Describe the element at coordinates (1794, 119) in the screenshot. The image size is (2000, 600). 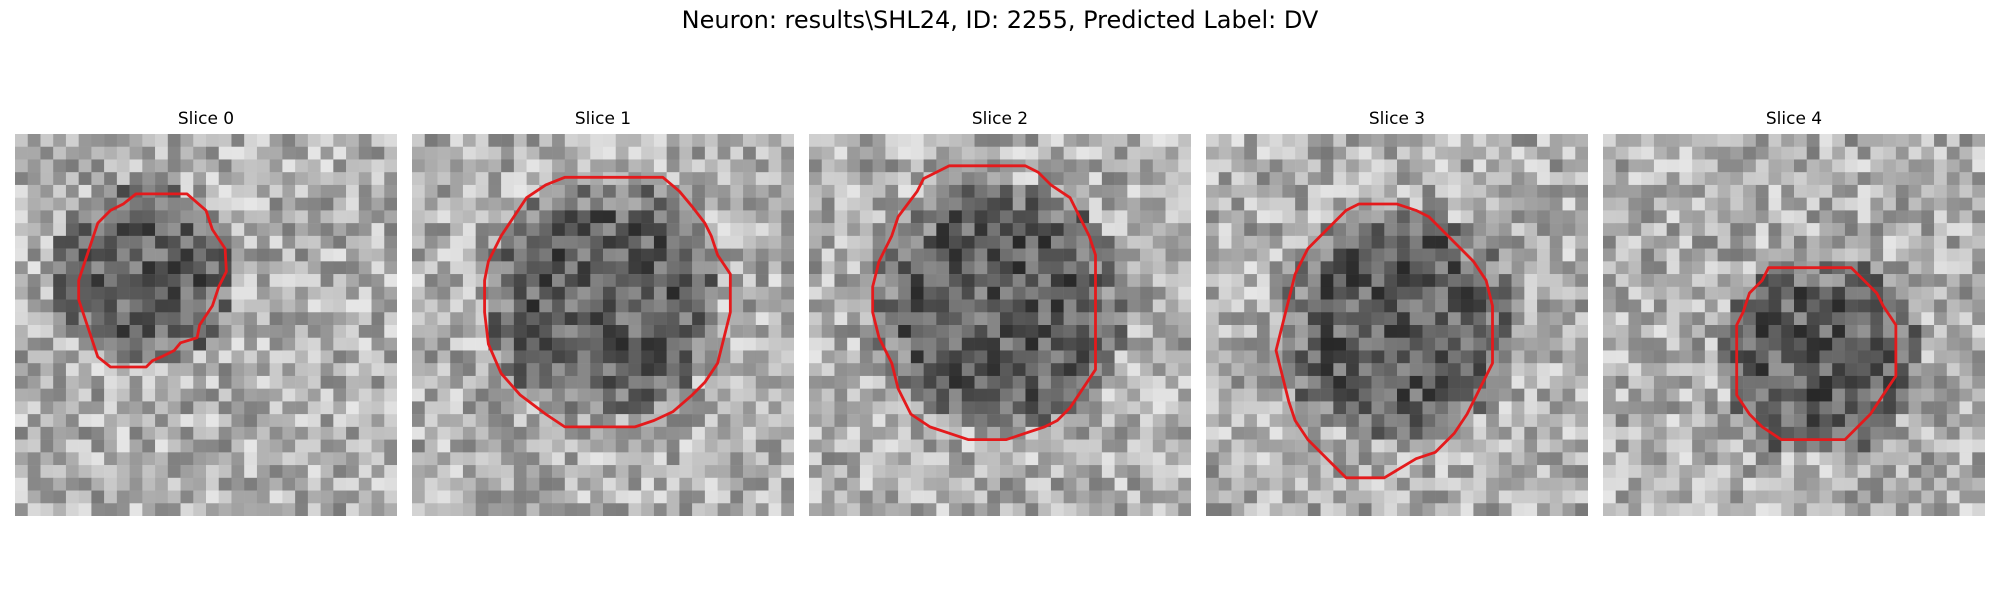
I see `slice-title: Slice 4` at that location.